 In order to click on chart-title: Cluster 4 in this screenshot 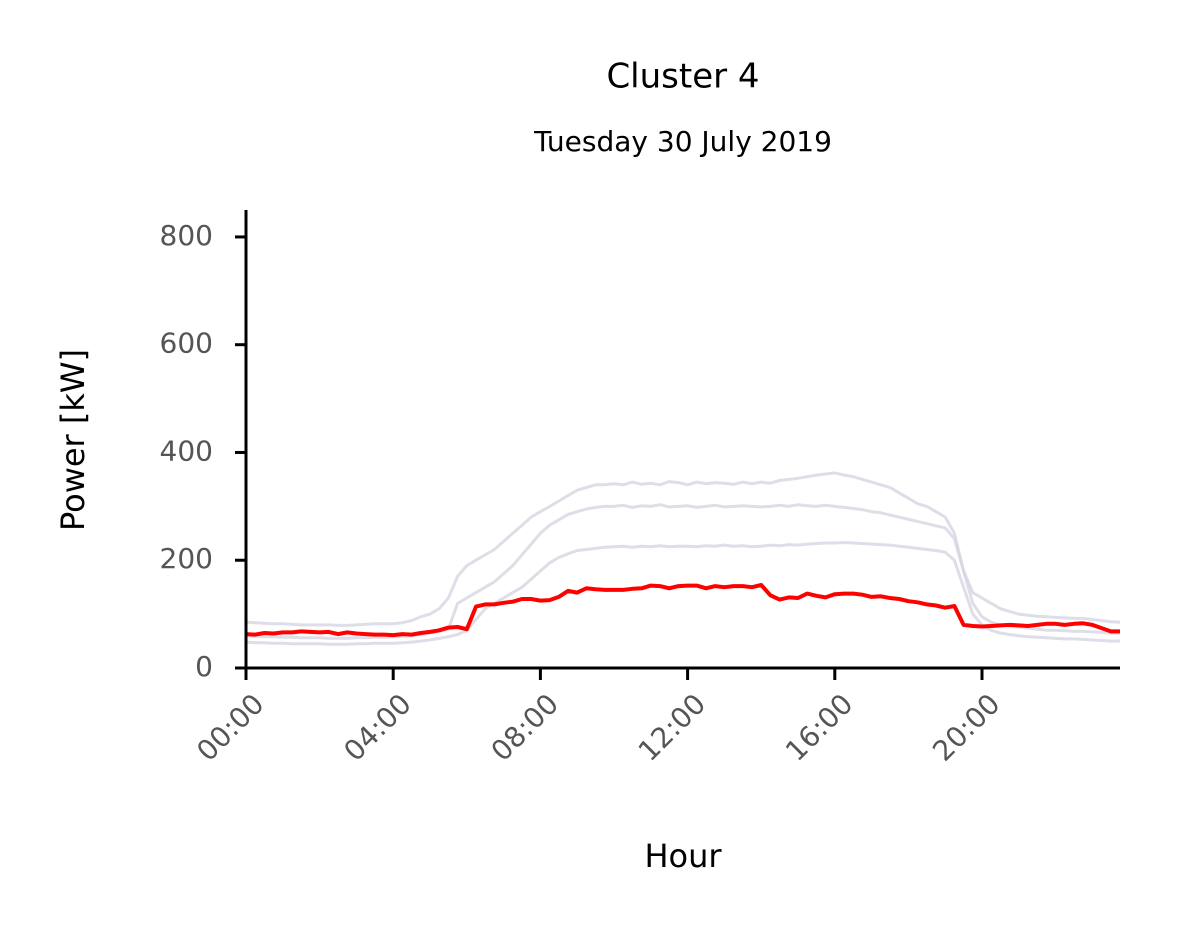, I will do `click(682, 77)`.